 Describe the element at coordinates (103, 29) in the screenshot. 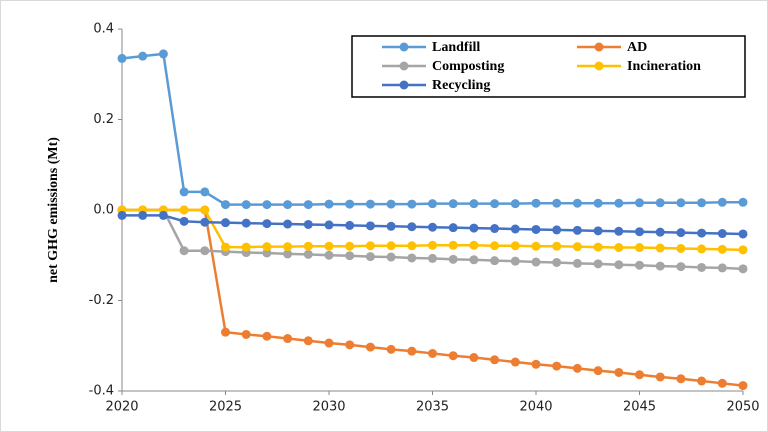

I see `y-tick-label: 0.4` at that location.